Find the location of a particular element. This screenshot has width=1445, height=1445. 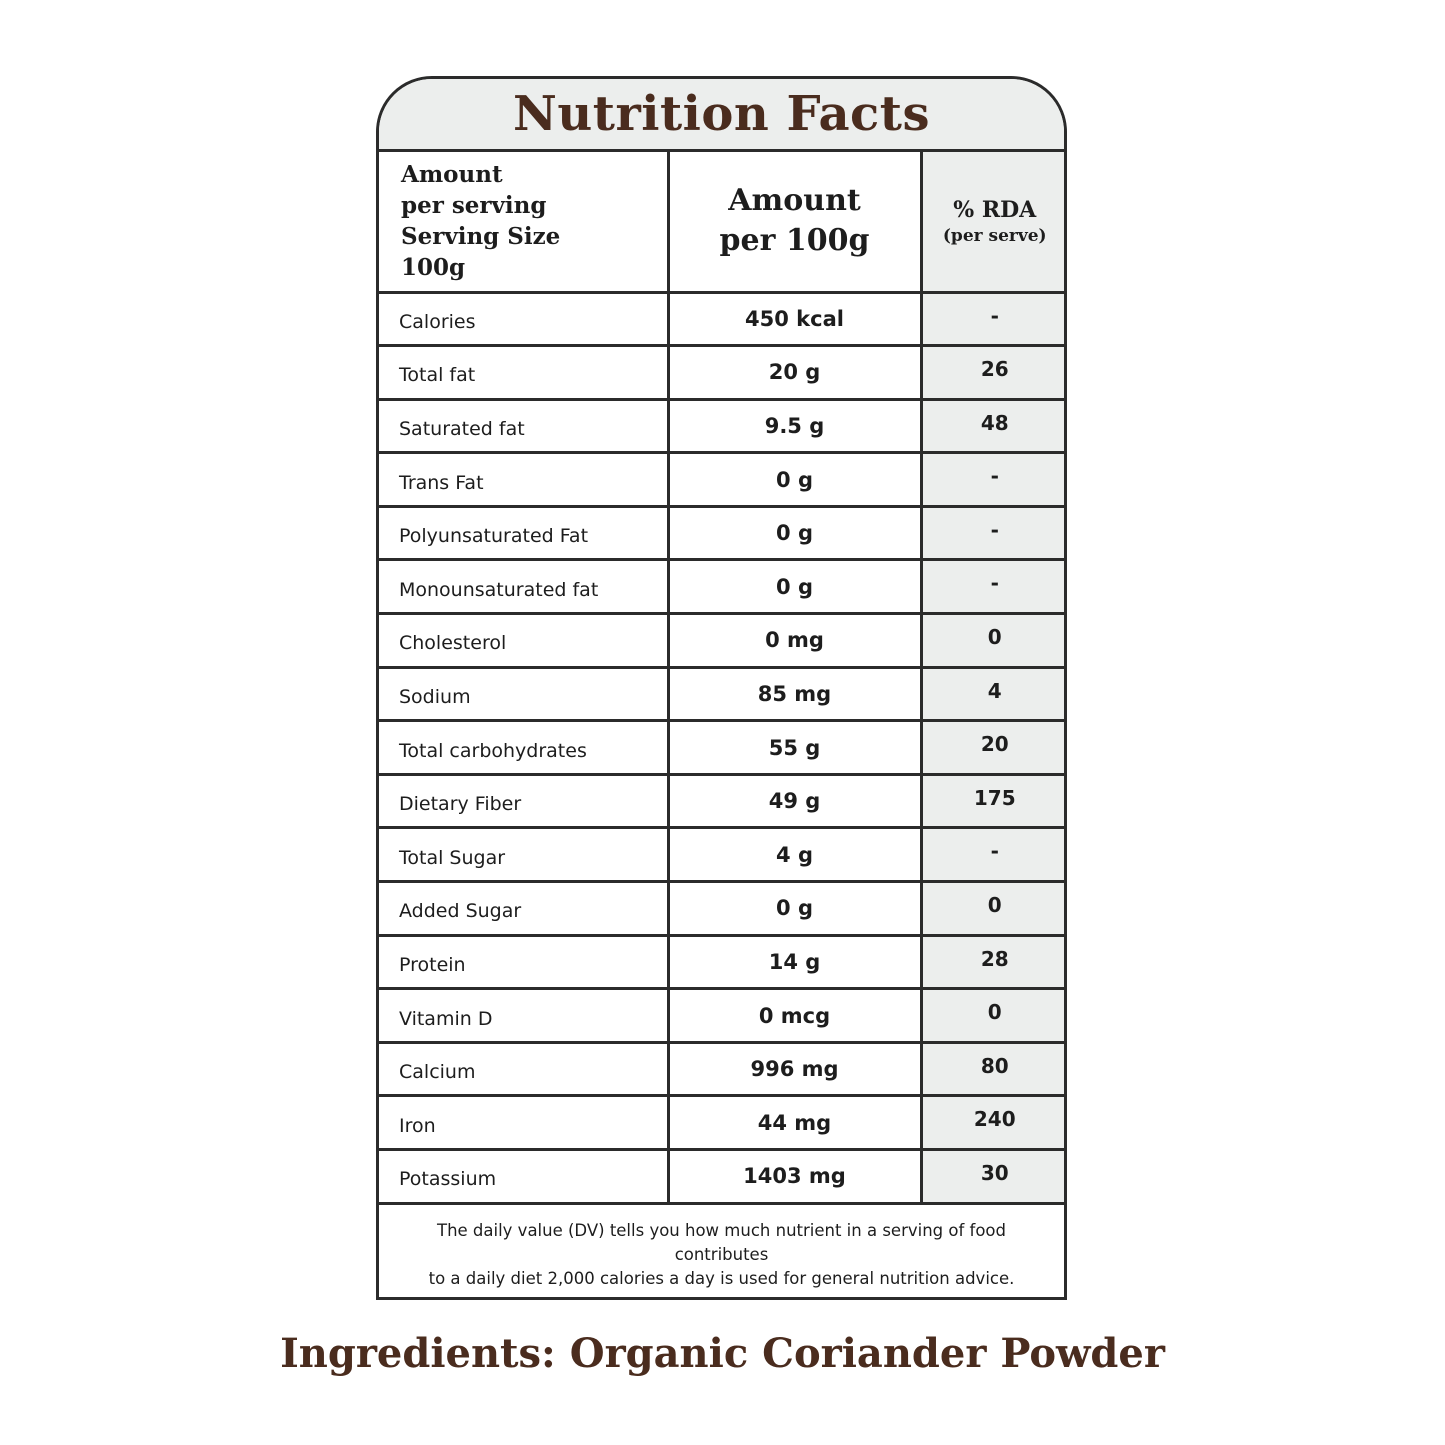

header-rda-sub: (per serve) is located at coordinates (994, 236).